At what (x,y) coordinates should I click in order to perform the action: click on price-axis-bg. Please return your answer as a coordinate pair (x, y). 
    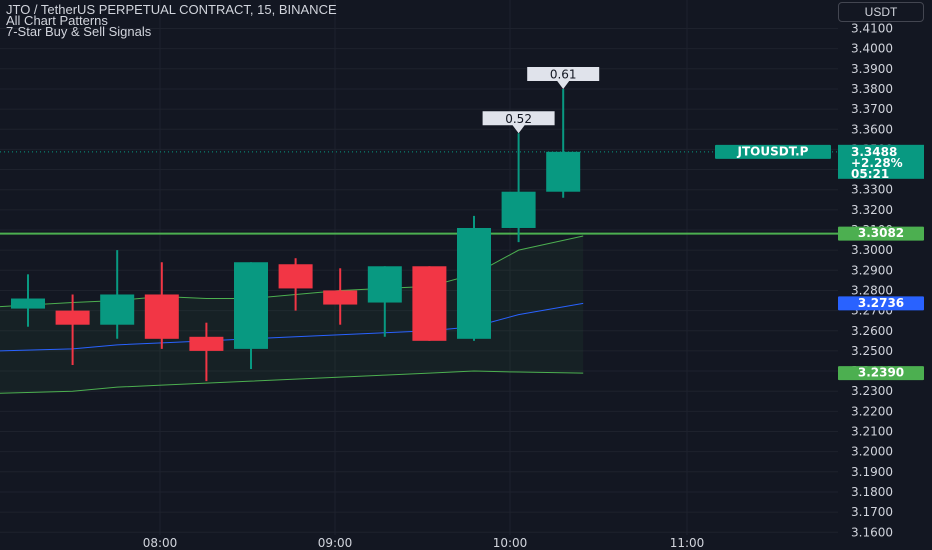
    Looking at the image, I should click on (885, 275).